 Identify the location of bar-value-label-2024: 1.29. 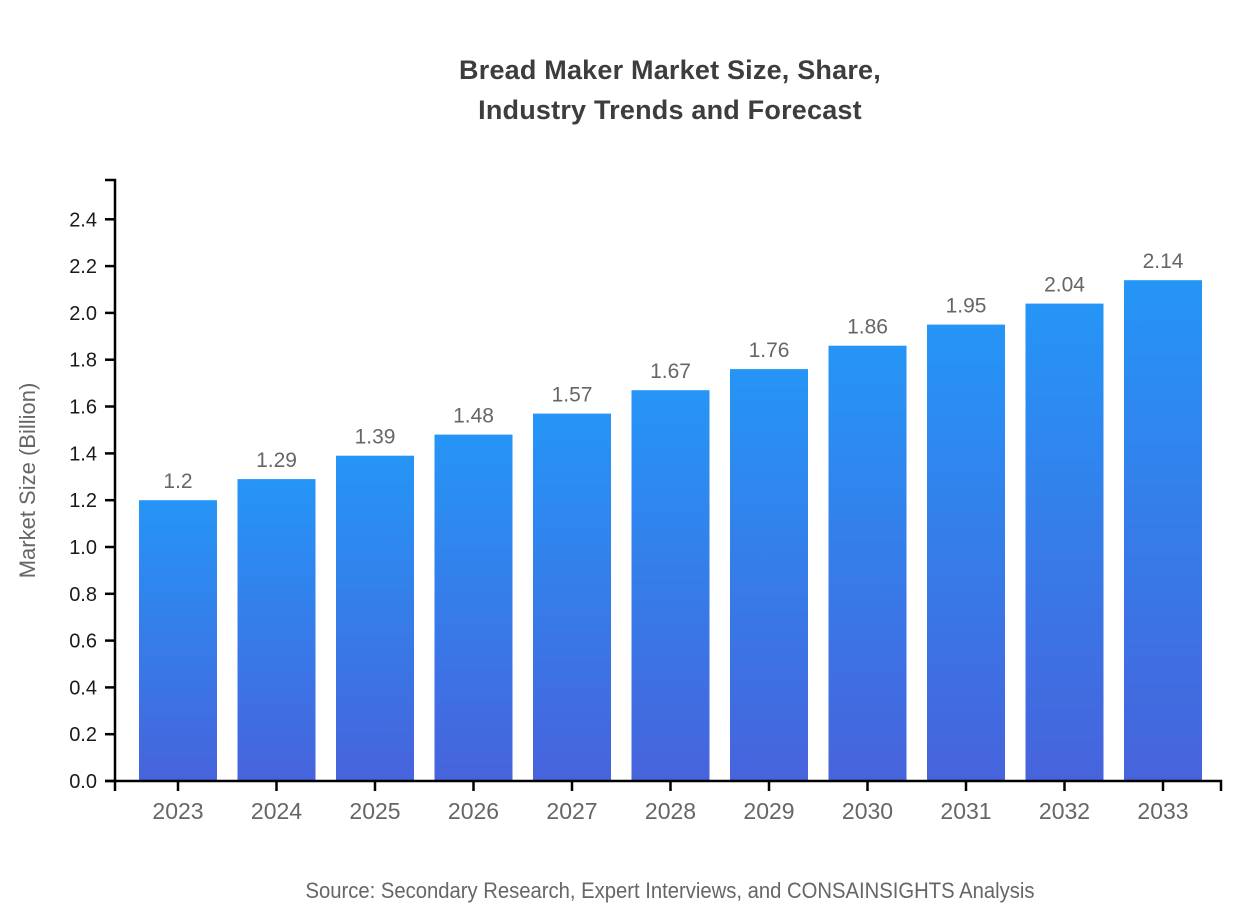
(276, 460).